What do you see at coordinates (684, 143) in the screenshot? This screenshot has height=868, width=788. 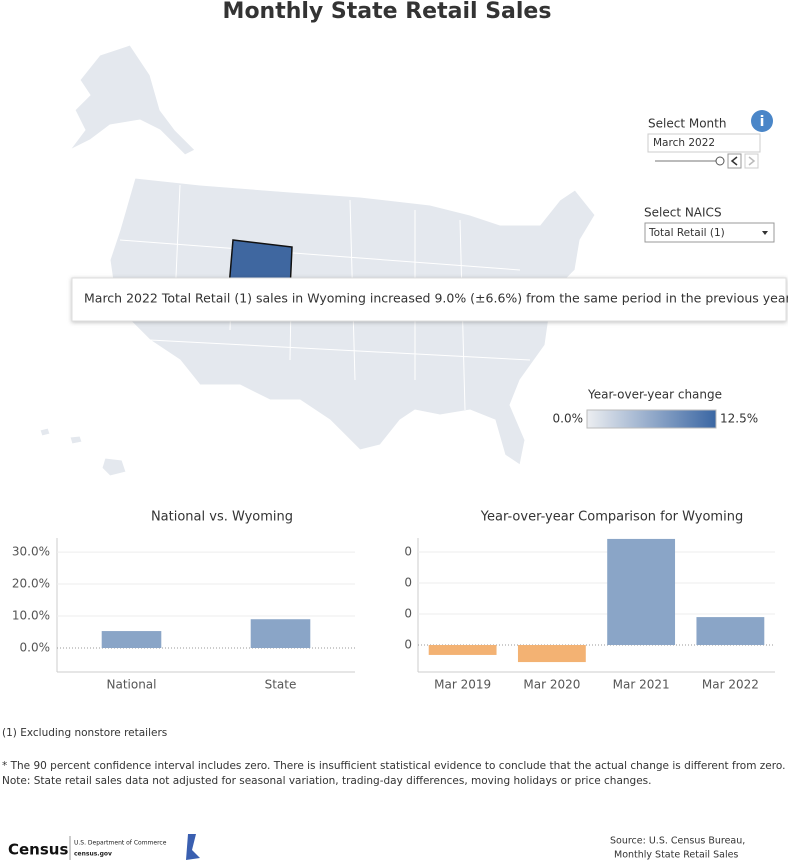 I see `month-value: March 2022` at bounding box center [684, 143].